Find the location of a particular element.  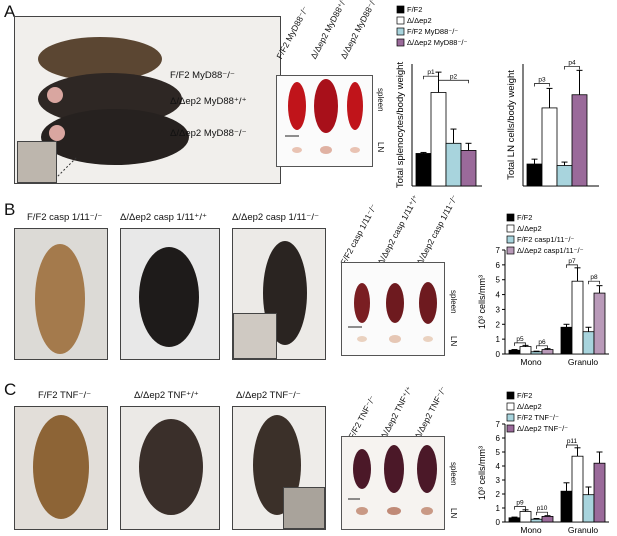

organ-row-c-ln: LN is located at coordinates (453, 513).